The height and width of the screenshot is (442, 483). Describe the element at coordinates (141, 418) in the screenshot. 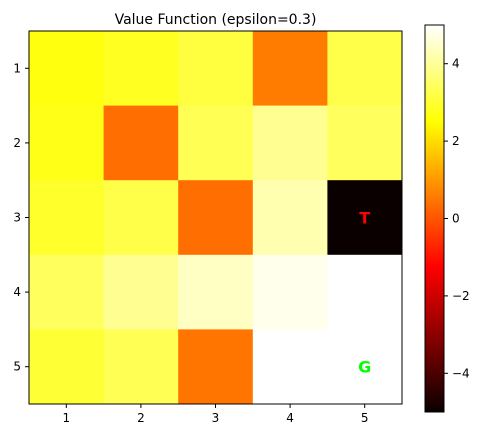

I see `x-tick-label: 2` at that location.